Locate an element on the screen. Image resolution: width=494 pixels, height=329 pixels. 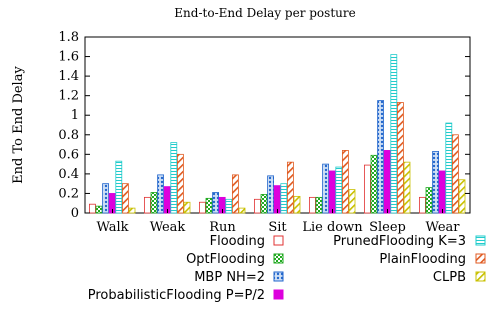
chart-title: End-to-End Delay per posture is located at coordinates (264, 13).